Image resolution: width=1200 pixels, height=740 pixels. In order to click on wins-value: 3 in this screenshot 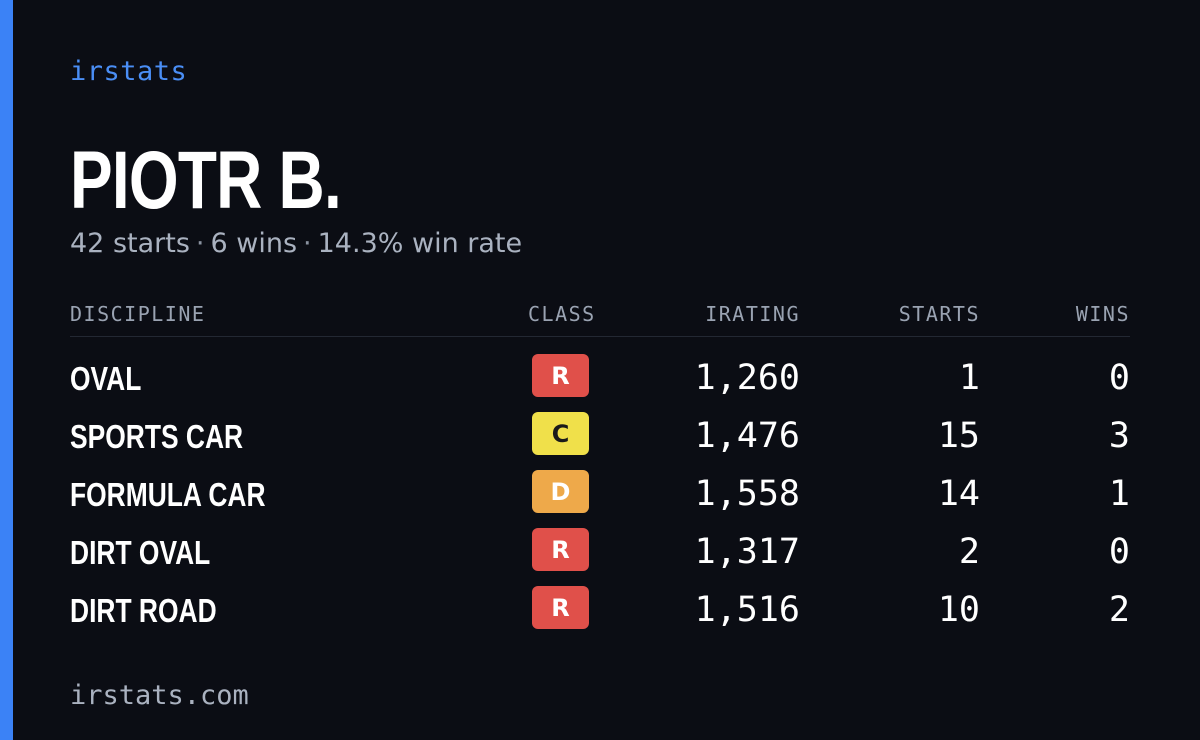, I will do `click(1119, 436)`.